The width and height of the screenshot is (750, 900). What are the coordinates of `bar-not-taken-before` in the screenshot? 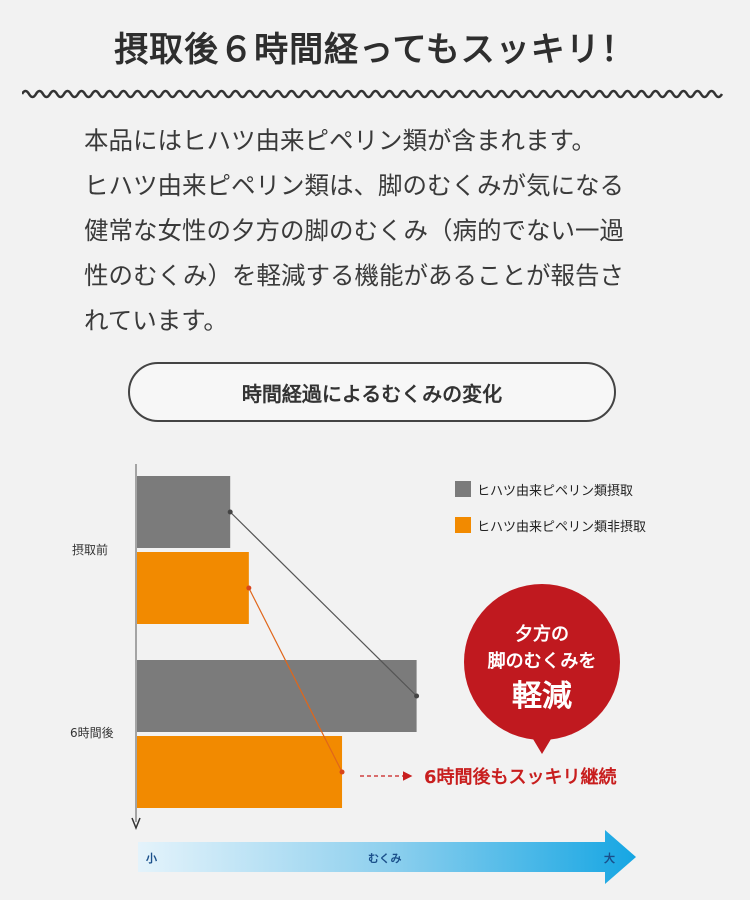 It's located at (193, 588).